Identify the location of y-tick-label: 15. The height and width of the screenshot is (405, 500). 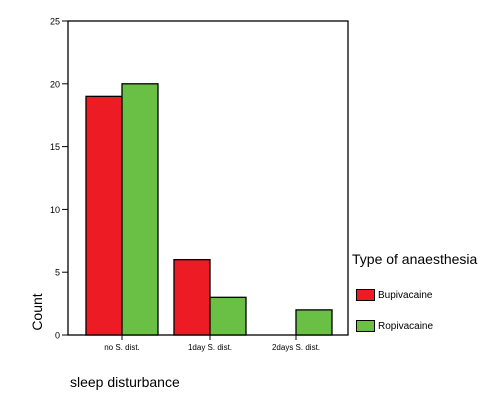
(55, 147).